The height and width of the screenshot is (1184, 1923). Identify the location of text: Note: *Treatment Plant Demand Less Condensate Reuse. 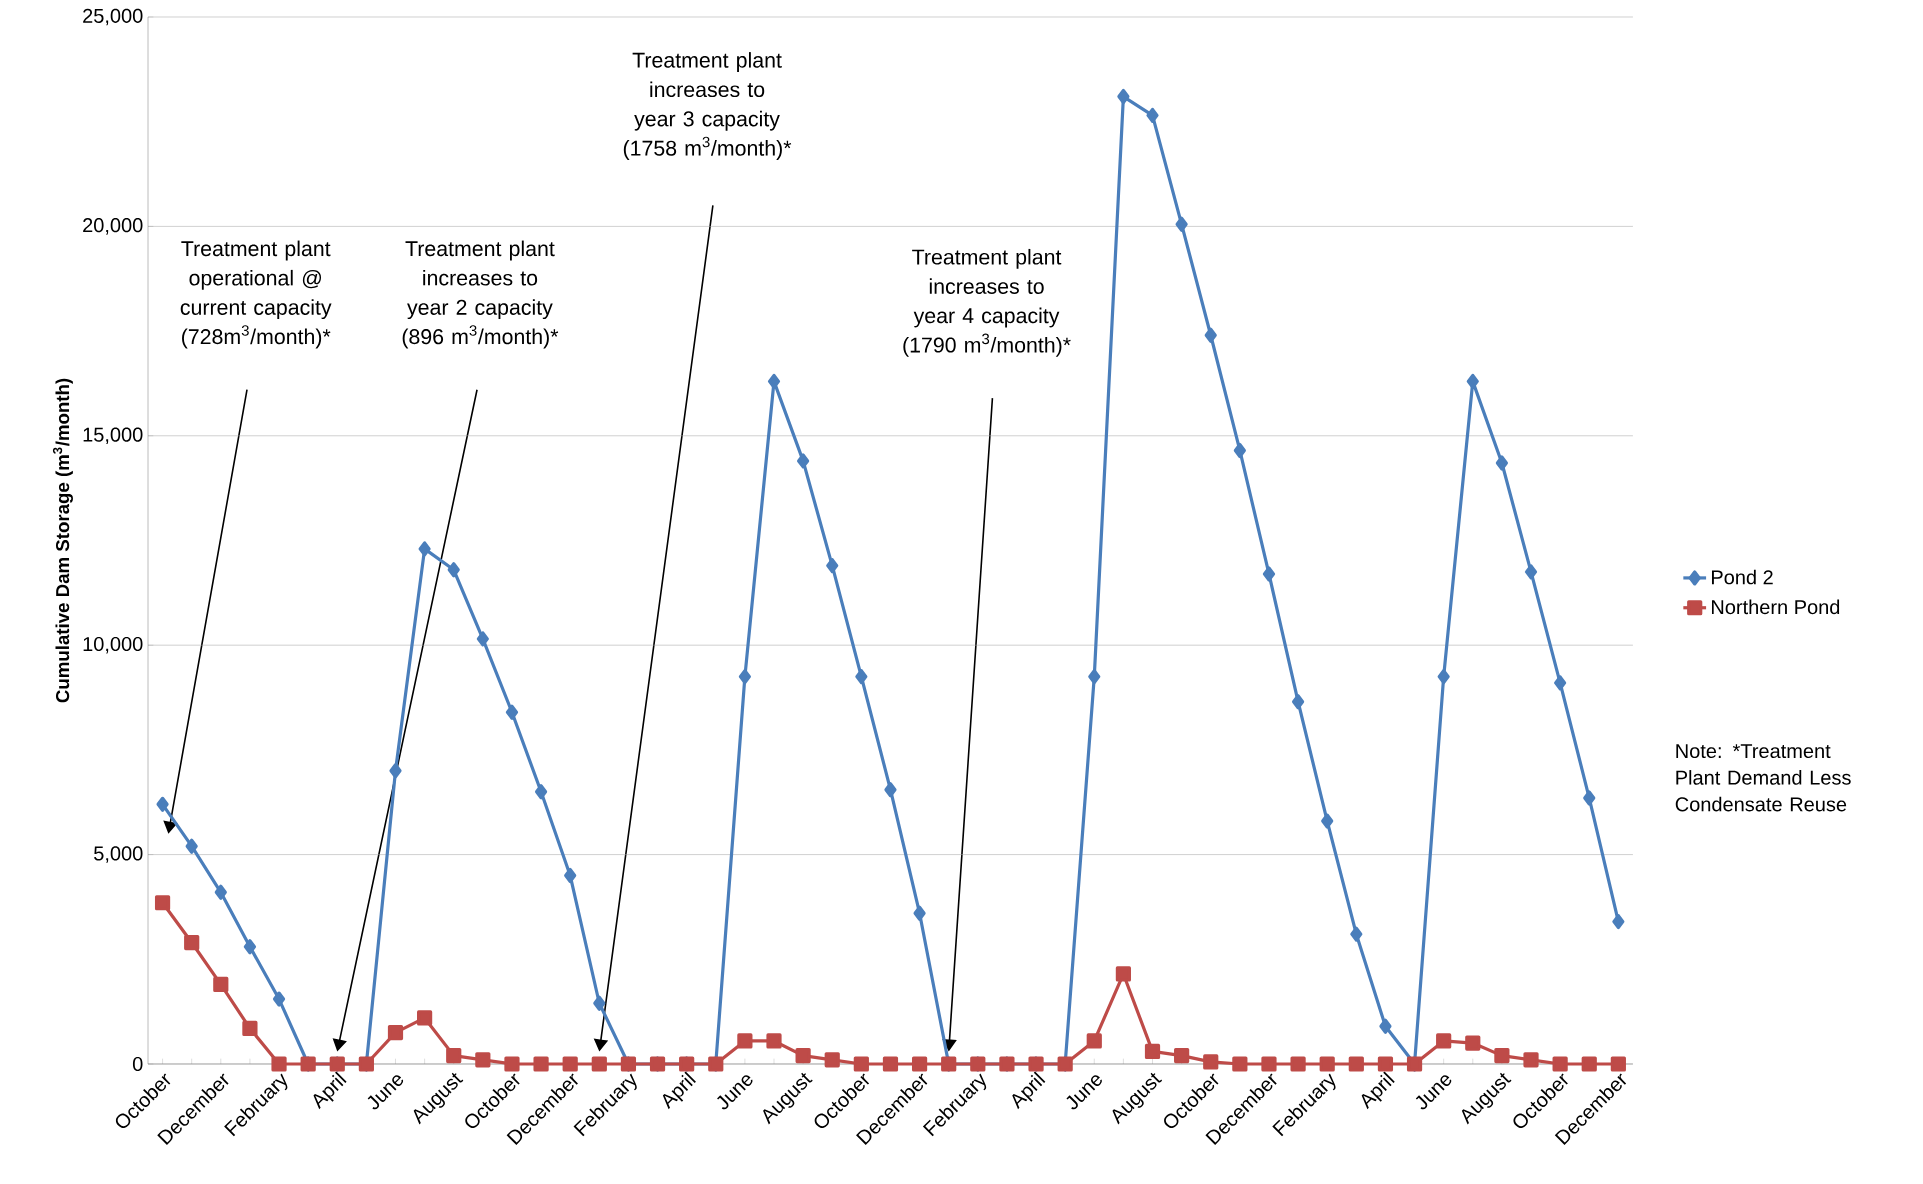
(1763, 778).